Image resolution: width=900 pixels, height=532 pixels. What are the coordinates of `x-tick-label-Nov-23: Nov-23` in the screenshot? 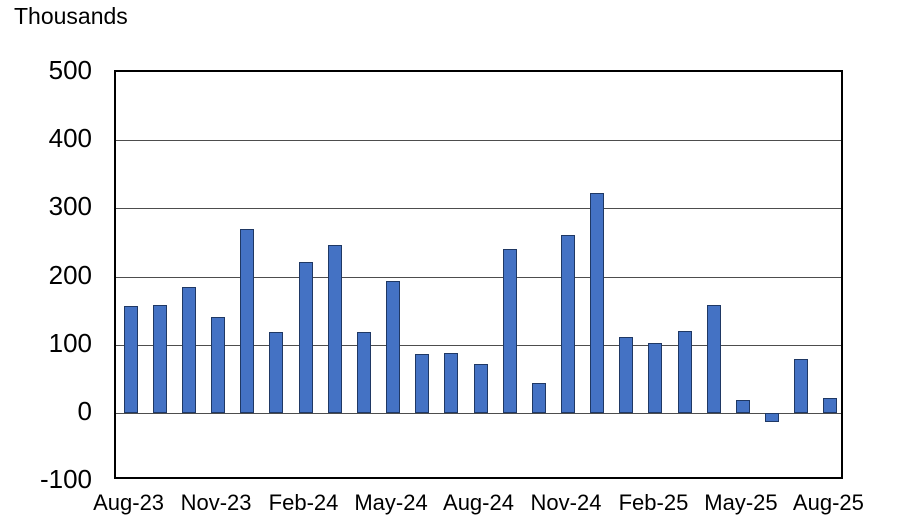 It's located at (216, 502).